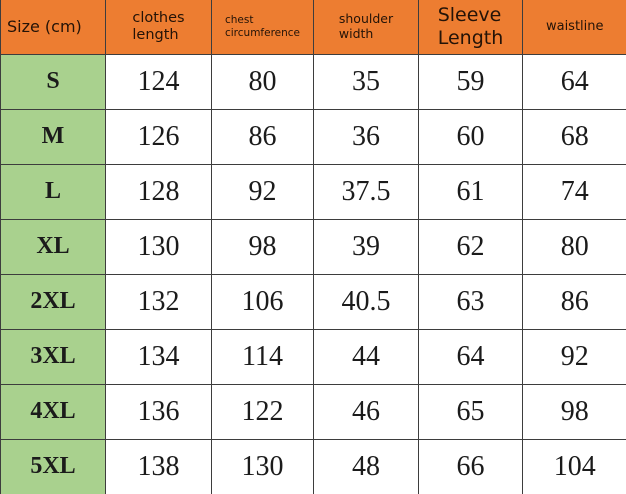  I want to click on sleeve-length-value: 66, so click(470, 466).